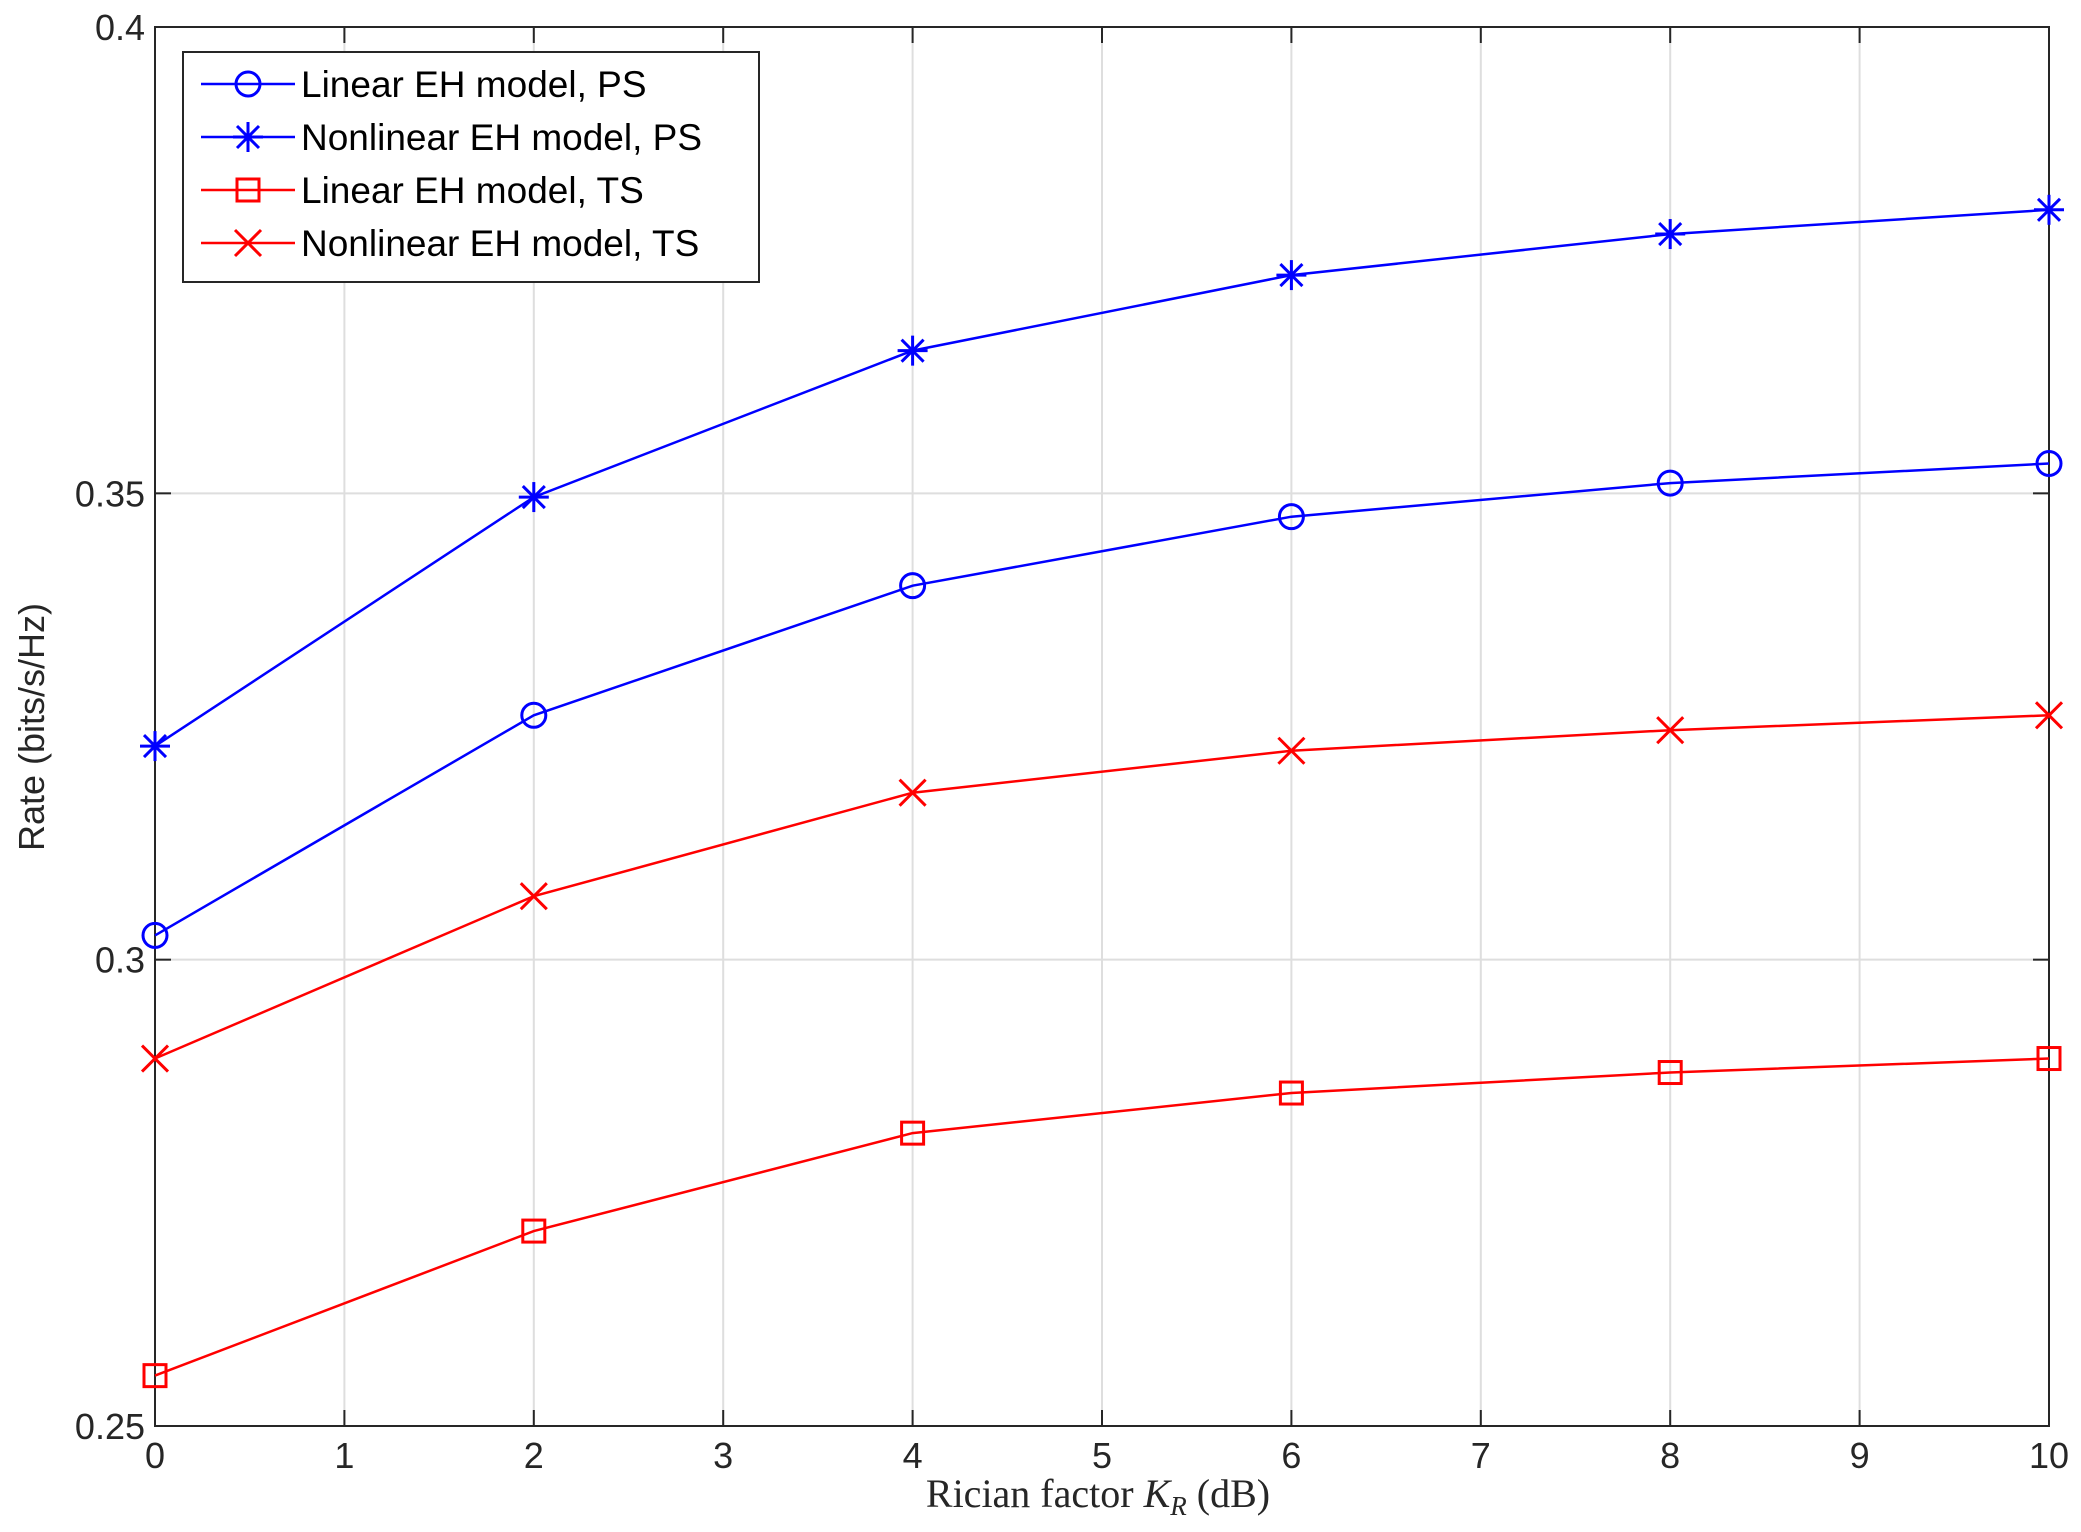 The height and width of the screenshot is (1532, 2081). What do you see at coordinates (913, 1455) in the screenshot?
I see `x-tick-label: 4` at bounding box center [913, 1455].